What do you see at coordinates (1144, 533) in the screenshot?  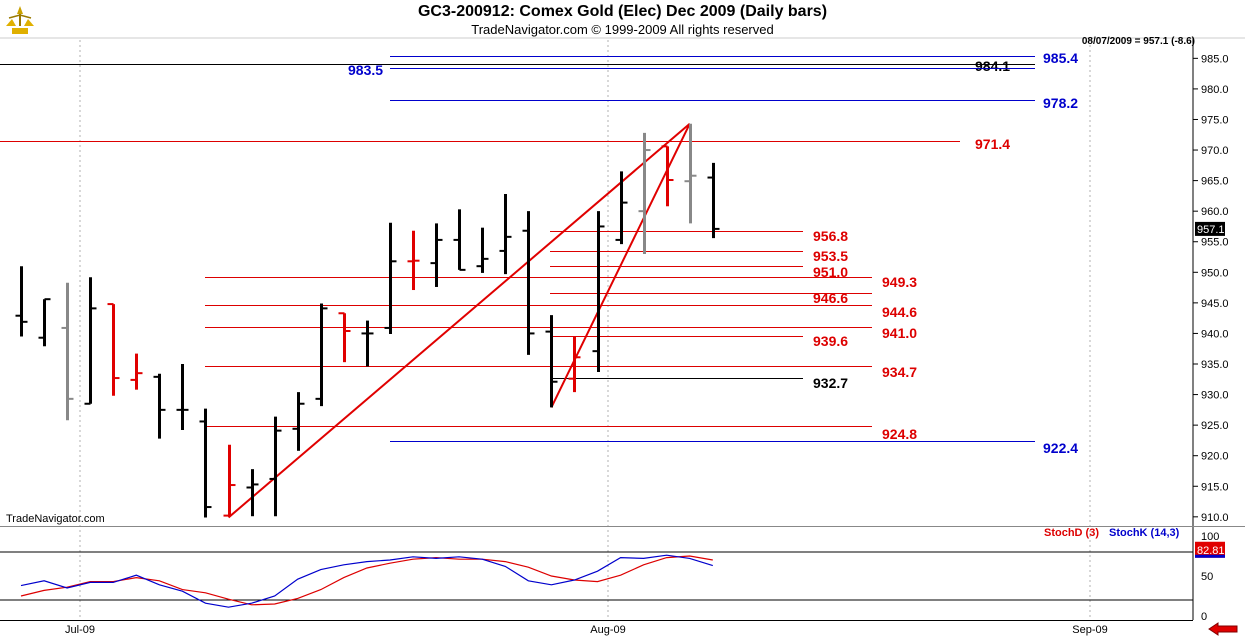 I see `legend-stochk: StochK (14,3)` at bounding box center [1144, 533].